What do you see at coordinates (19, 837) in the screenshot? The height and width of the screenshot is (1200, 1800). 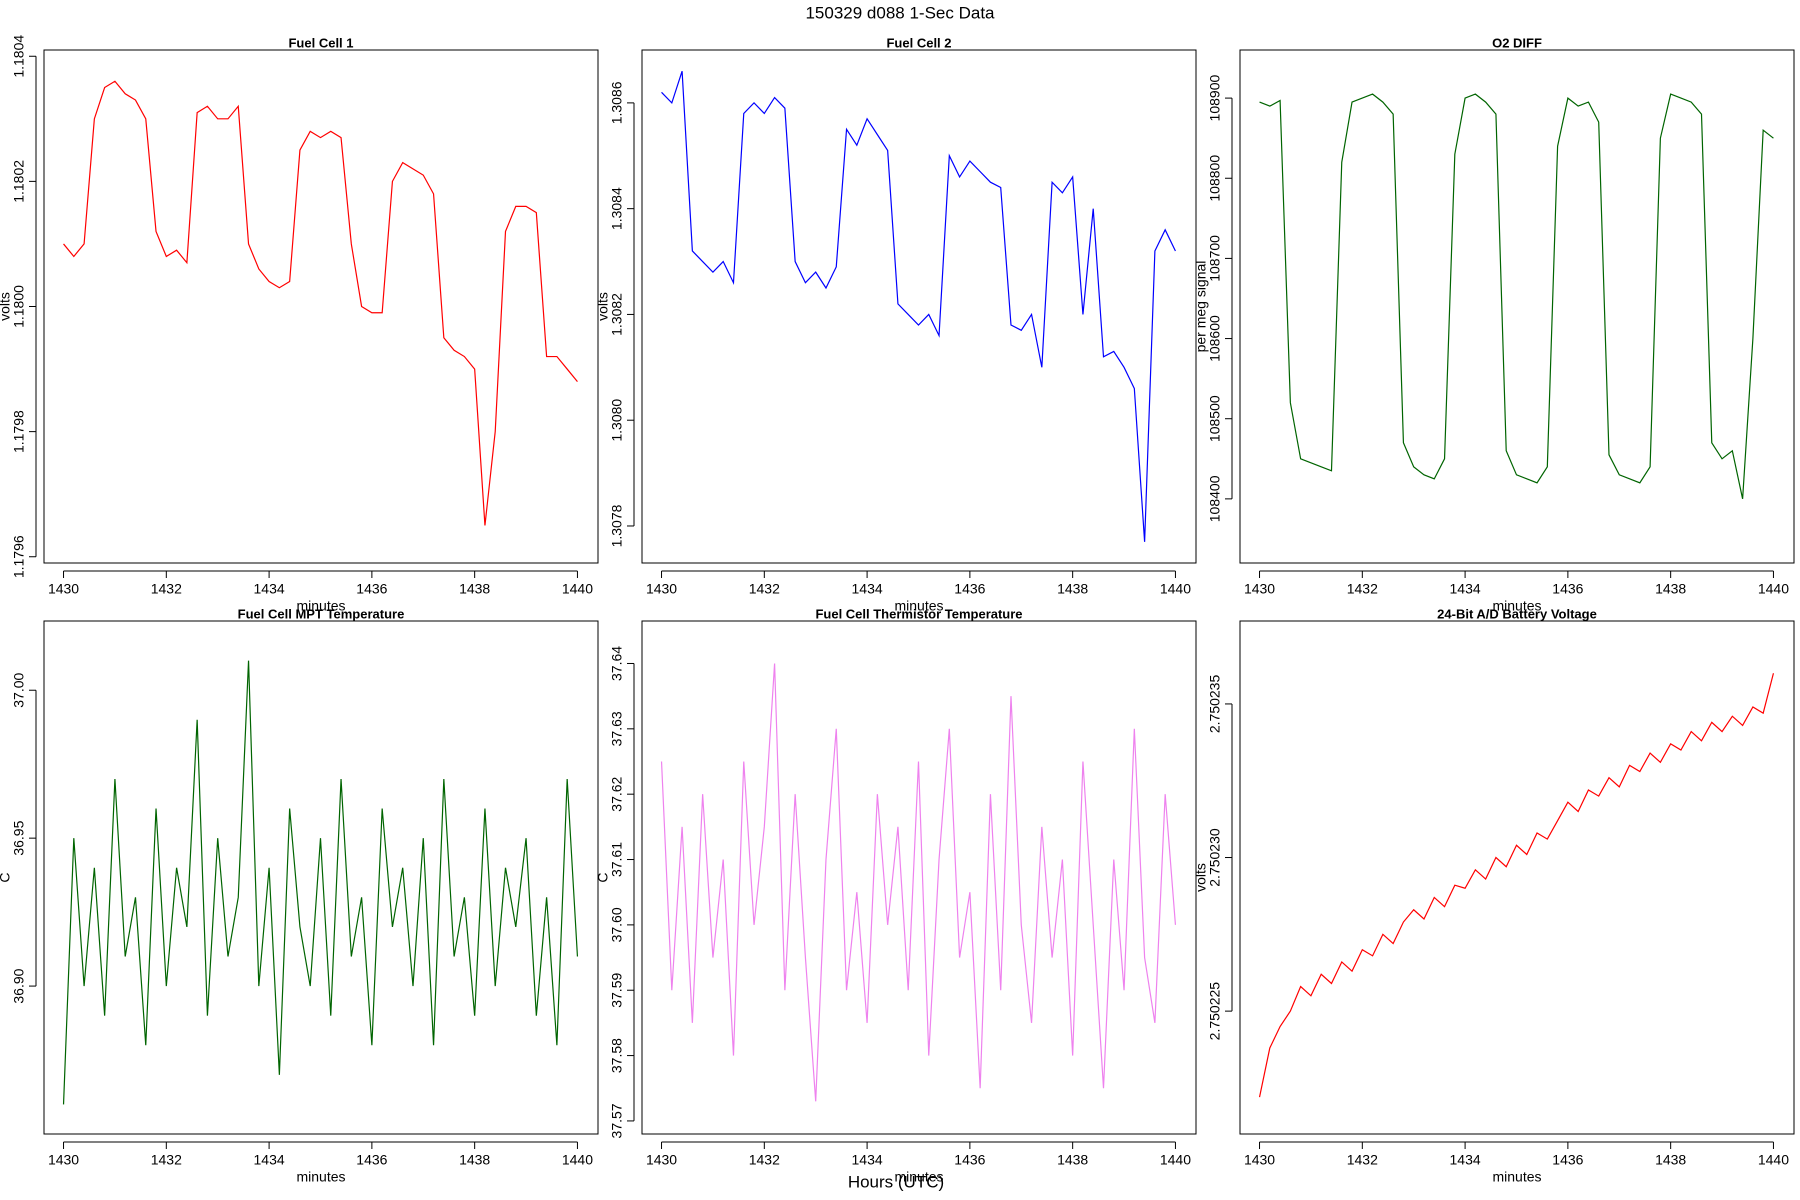 I see `y-tick-label: 36.95` at bounding box center [19, 837].